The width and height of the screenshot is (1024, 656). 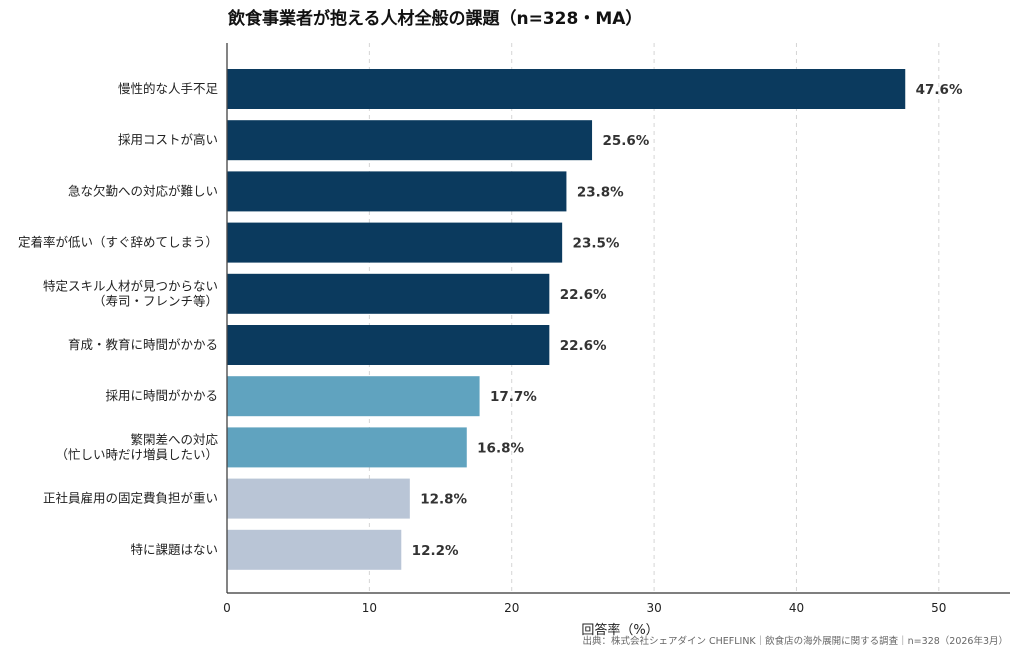 I want to click on bar-value-label: 47.6%, so click(x=939, y=90).